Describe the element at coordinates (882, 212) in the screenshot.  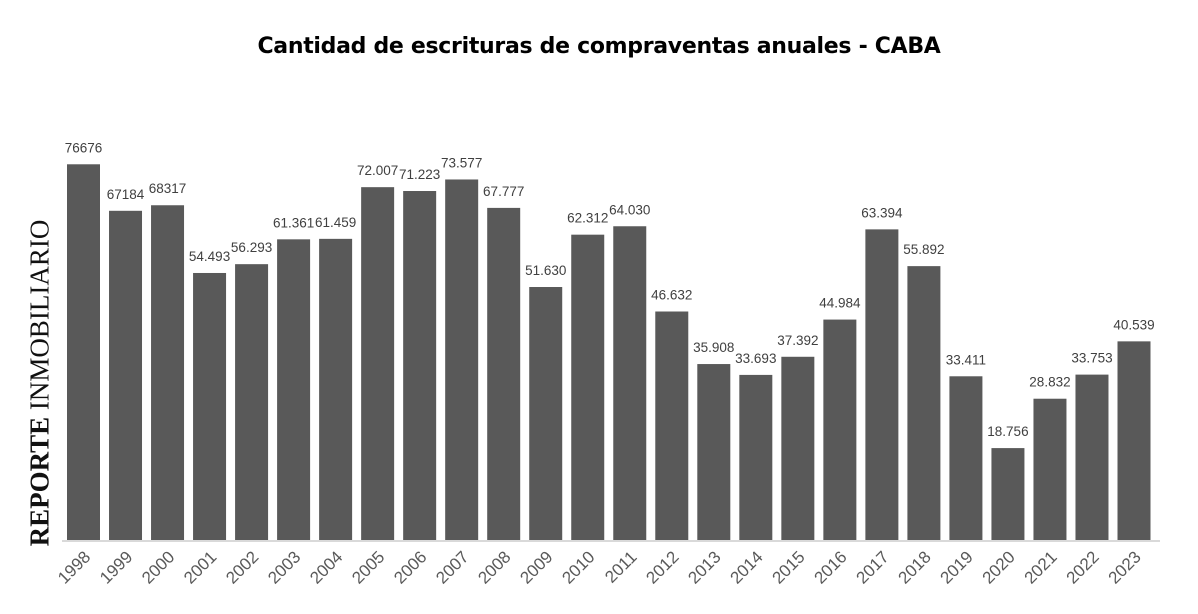
I see `data-label-2017: 63.394` at that location.